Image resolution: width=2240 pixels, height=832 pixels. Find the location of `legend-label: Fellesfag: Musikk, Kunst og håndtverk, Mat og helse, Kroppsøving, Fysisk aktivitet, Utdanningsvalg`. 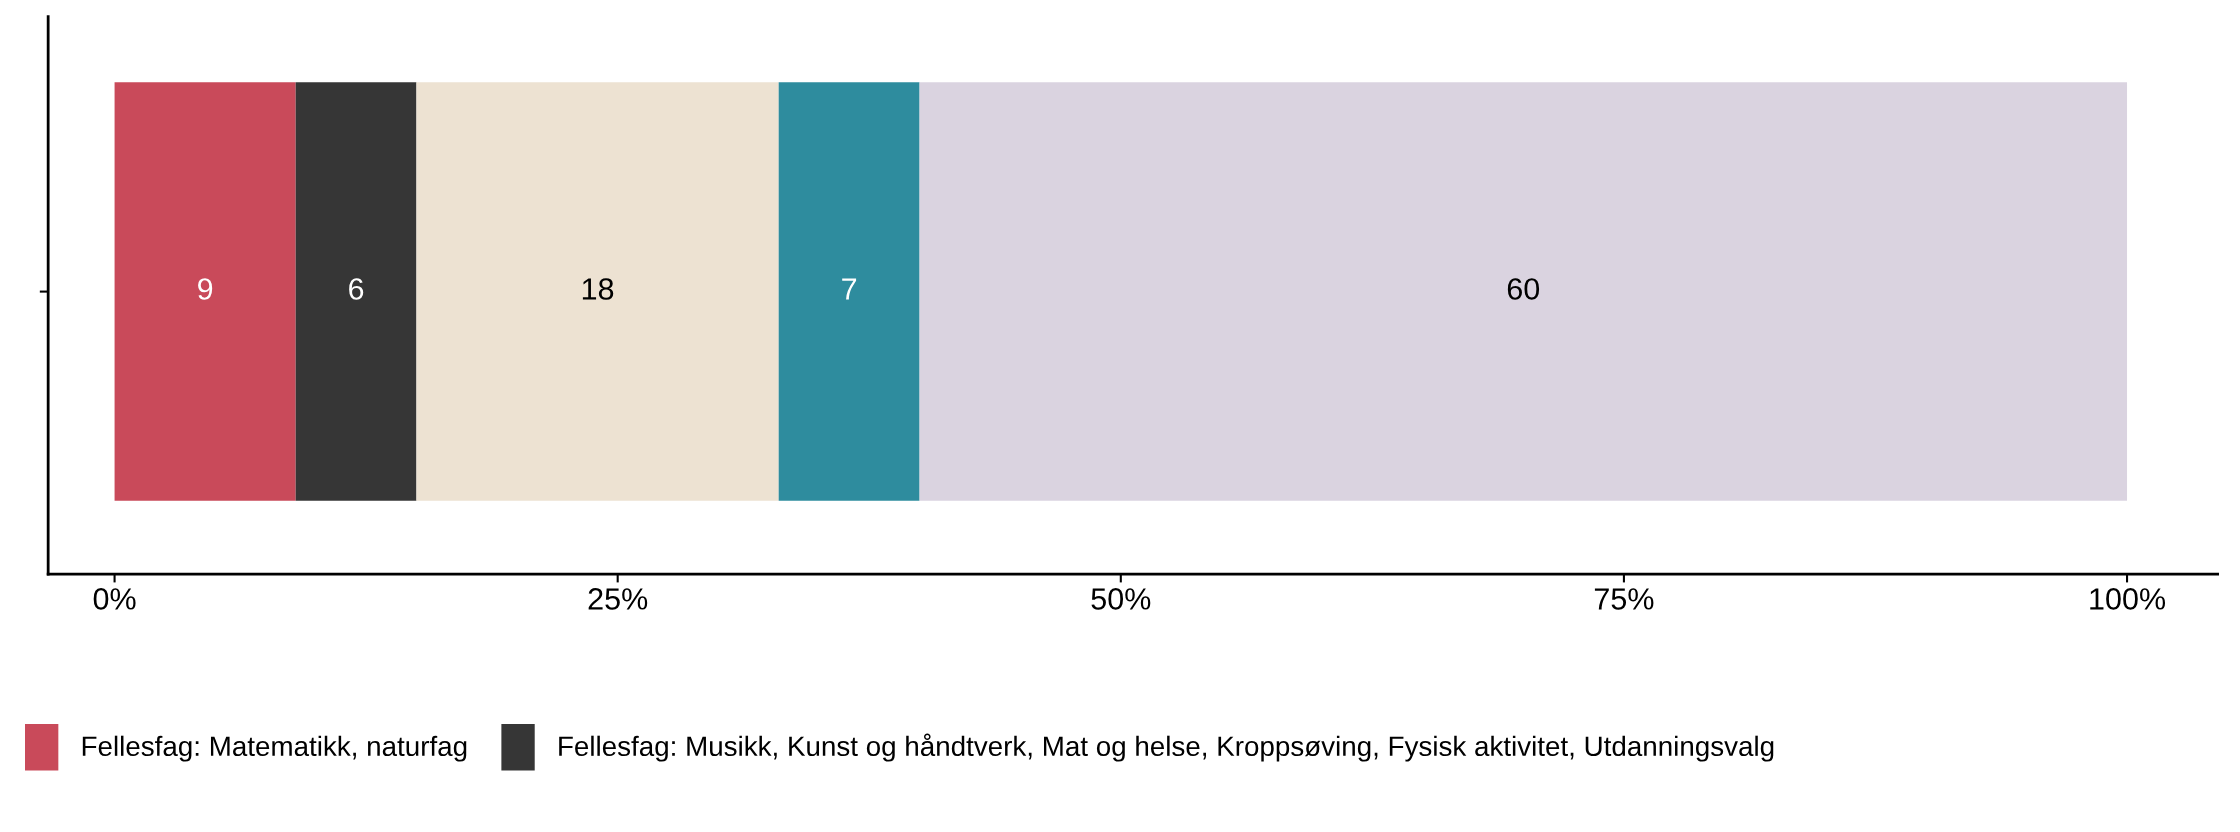

legend-label: Fellesfag: Musikk, Kunst og håndtverk, Mat og helse, Kroppsøving, Fysisk aktivitet, Utdanningsvalg is located at coordinates (1166, 747).